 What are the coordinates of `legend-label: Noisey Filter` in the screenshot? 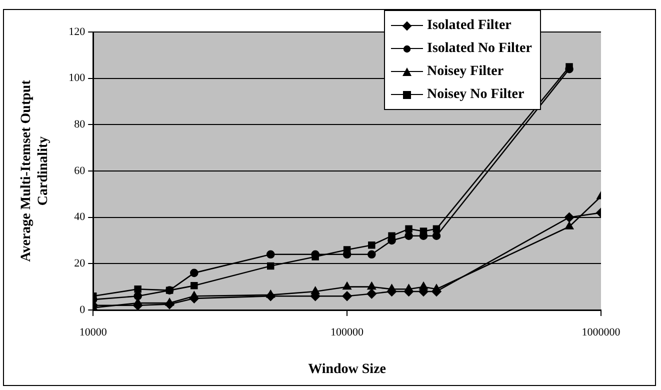 It's located at (465, 72).